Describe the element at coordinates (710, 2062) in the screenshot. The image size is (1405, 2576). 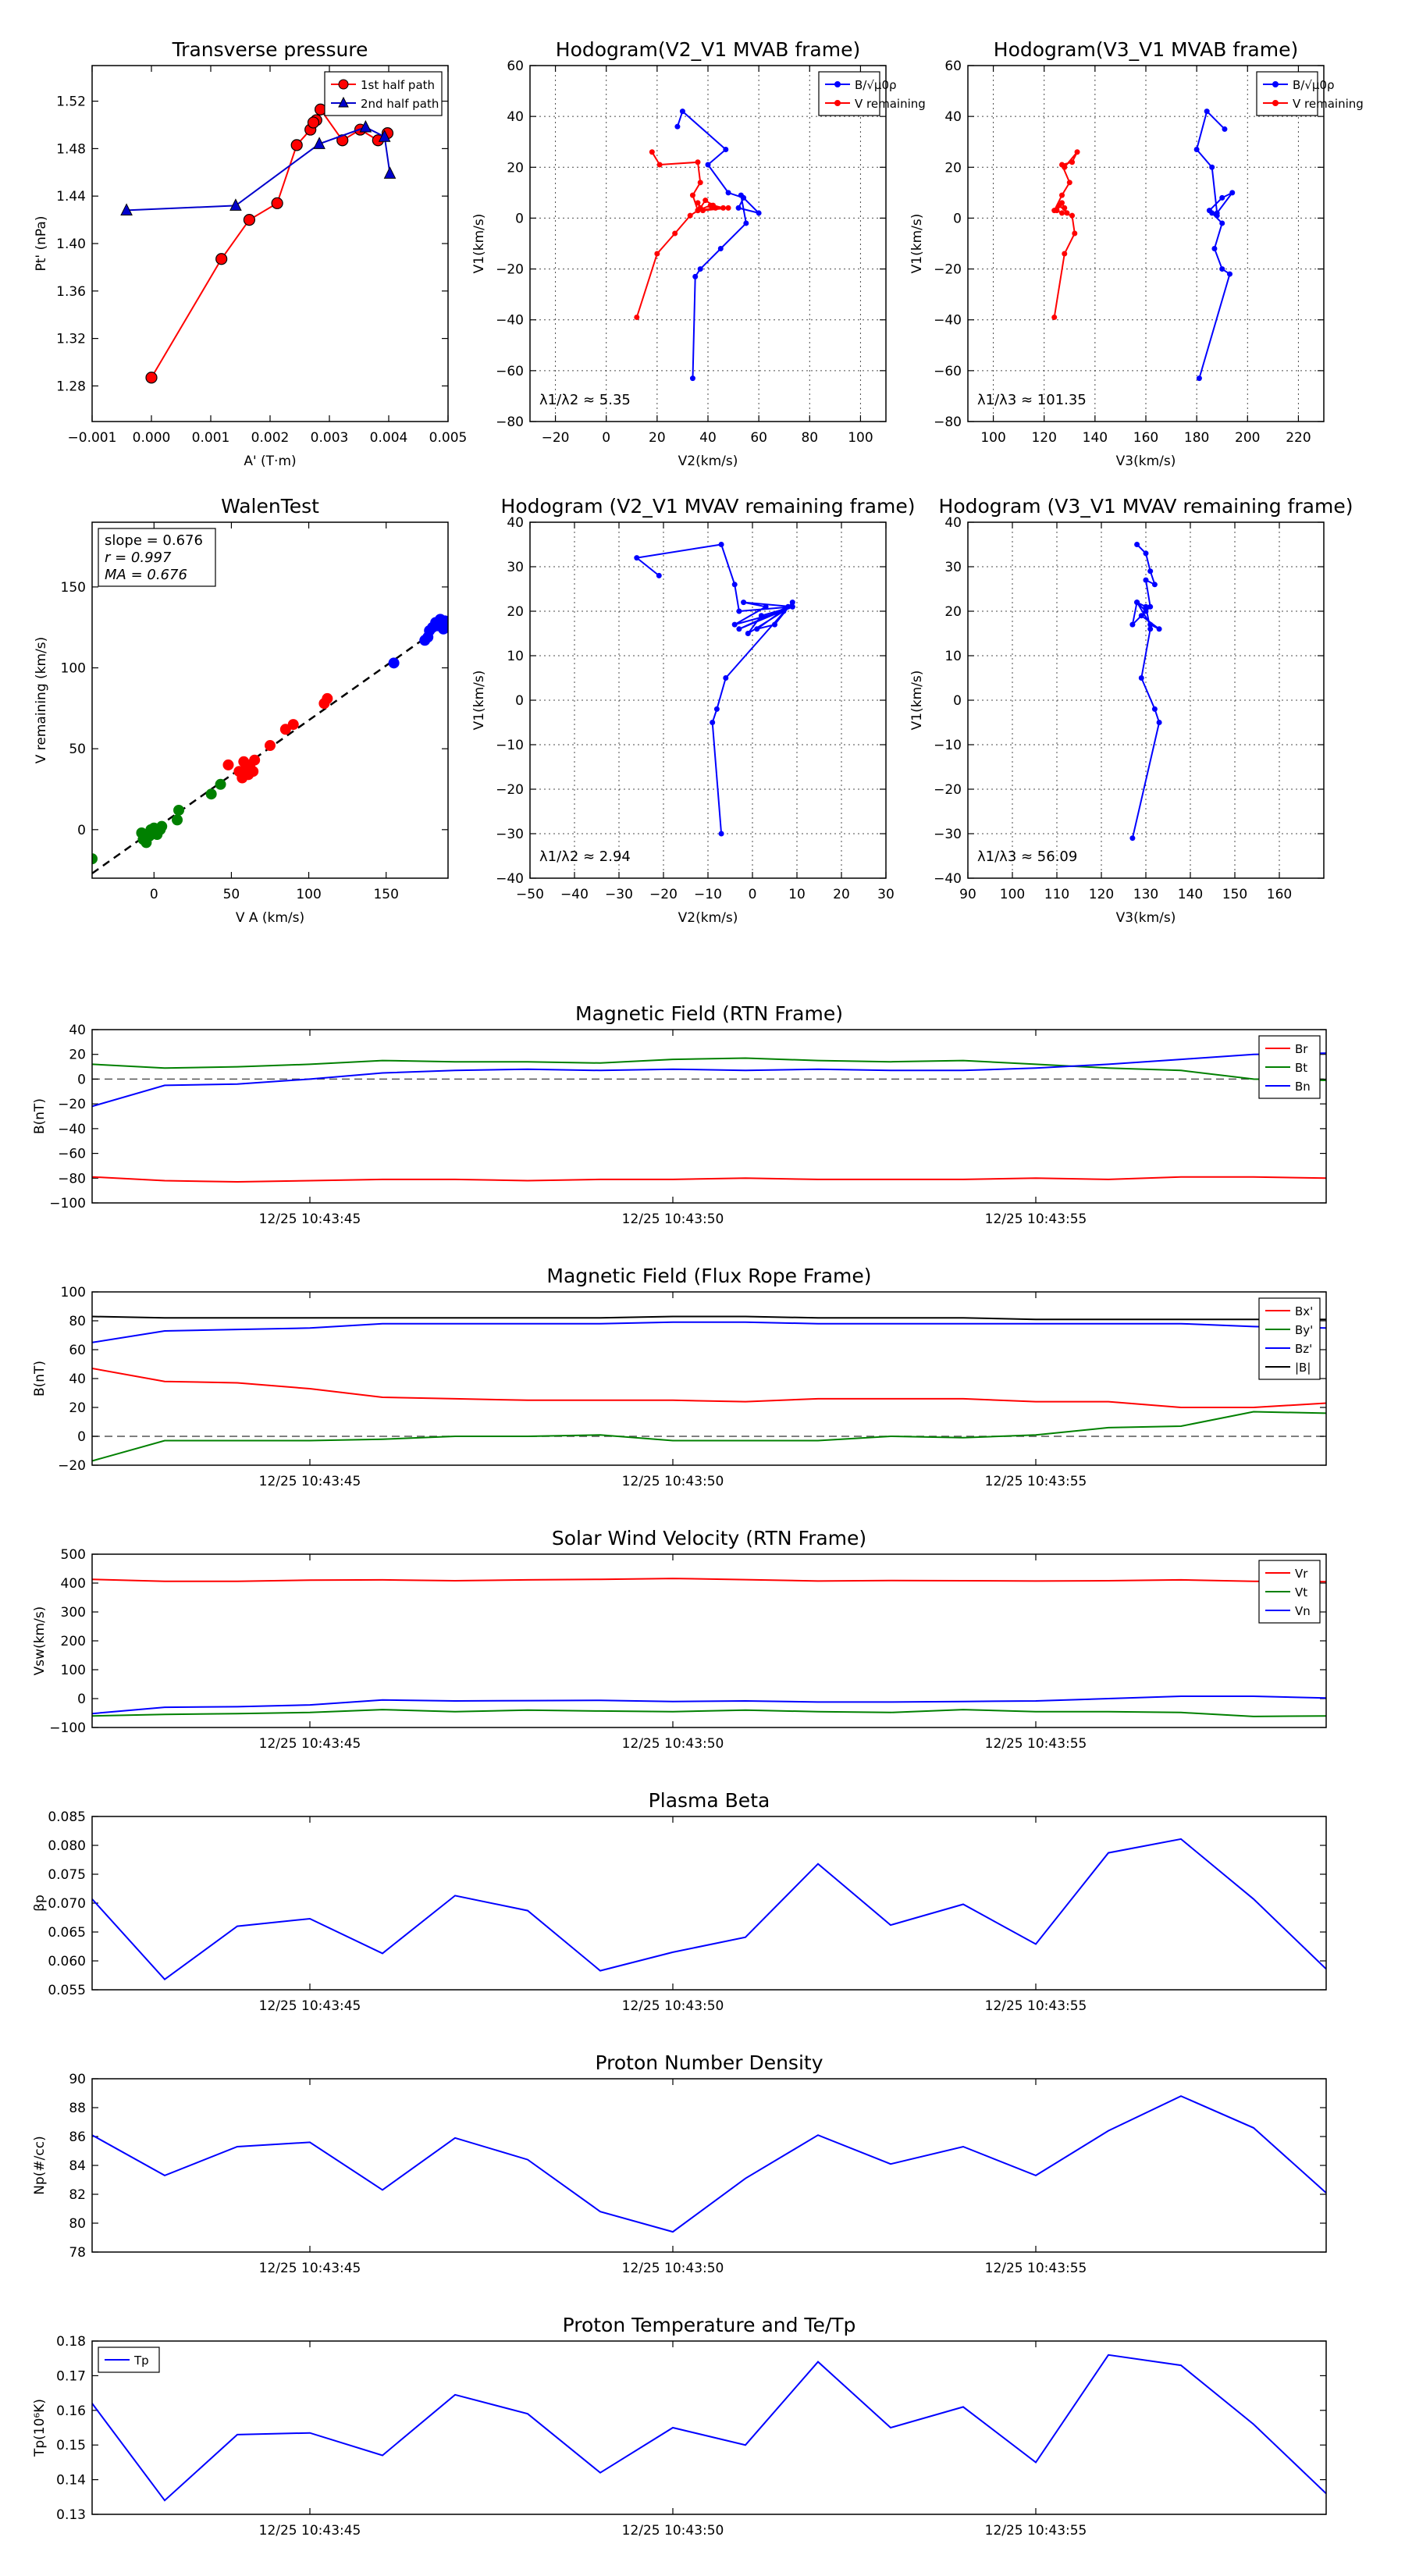
I see `chart-title: Proton Number Density` at that location.